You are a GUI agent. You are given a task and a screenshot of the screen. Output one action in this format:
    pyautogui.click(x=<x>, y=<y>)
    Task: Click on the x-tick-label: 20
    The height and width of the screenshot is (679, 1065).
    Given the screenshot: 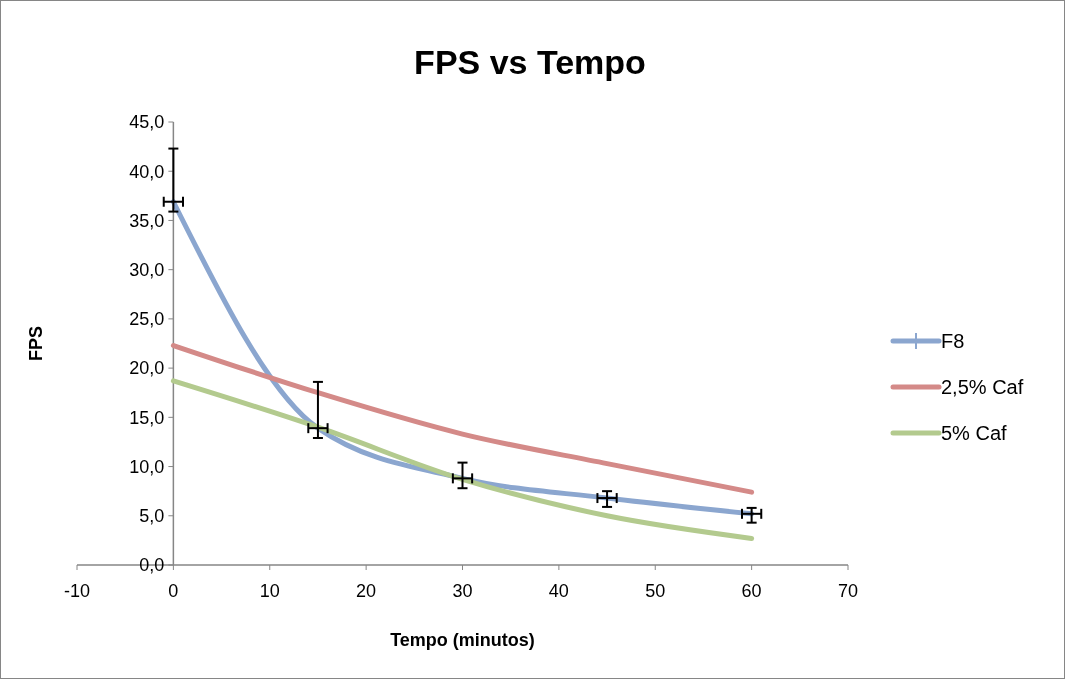 What is the action you would take?
    pyautogui.click(x=366, y=591)
    